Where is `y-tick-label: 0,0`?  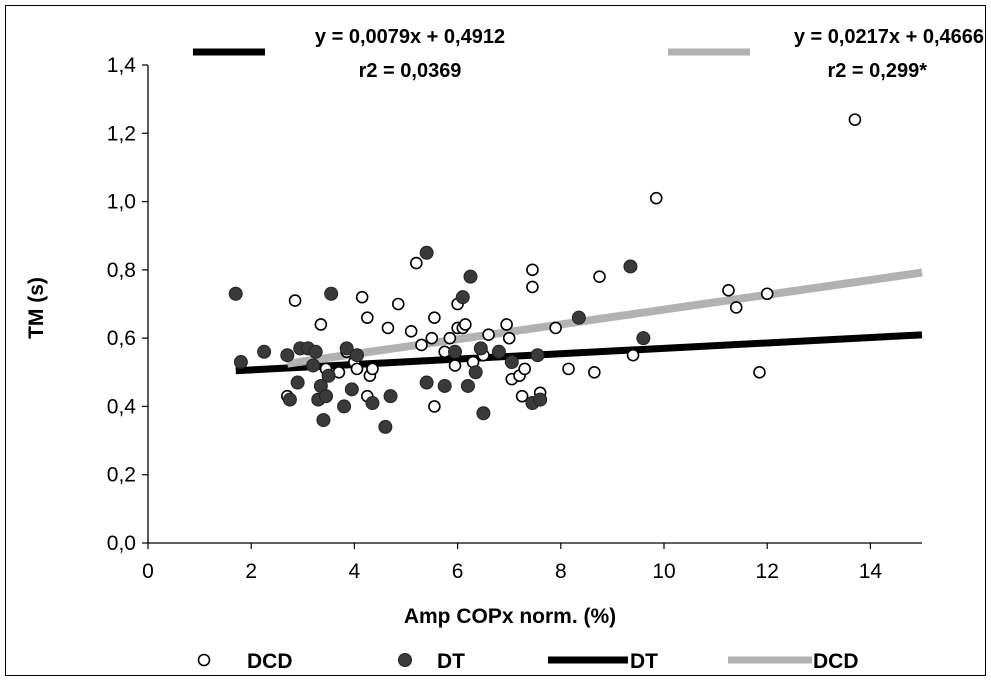 y-tick-label: 0,0 is located at coordinates (121, 543).